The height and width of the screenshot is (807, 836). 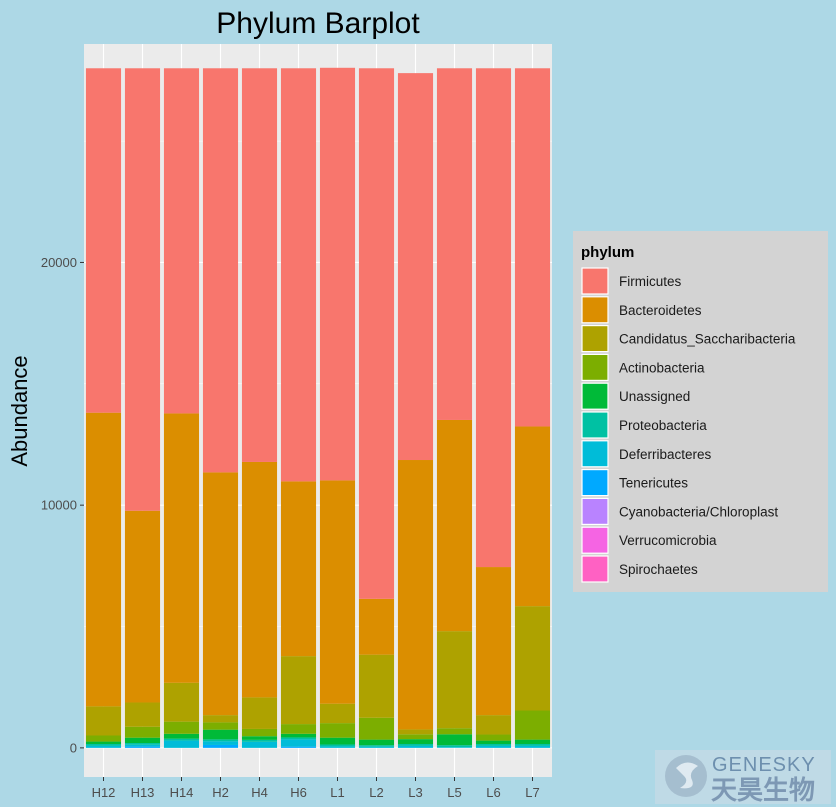 What do you see at coordinates (658, 569) in the screenshot?
I see `legend-label: Spirochaetes` at bounding box center [658, 569].